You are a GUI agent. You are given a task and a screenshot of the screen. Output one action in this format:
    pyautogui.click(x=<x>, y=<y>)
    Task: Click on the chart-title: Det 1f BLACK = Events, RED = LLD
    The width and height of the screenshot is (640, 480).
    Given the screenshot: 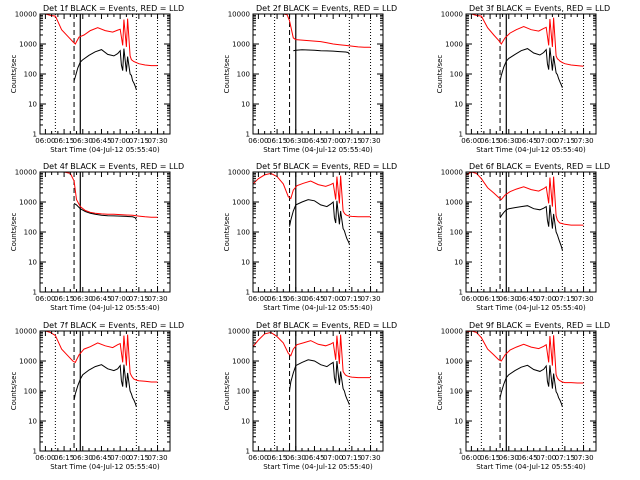 What is the action you would take?
    pyautogui.click(x=113, y=8)
    